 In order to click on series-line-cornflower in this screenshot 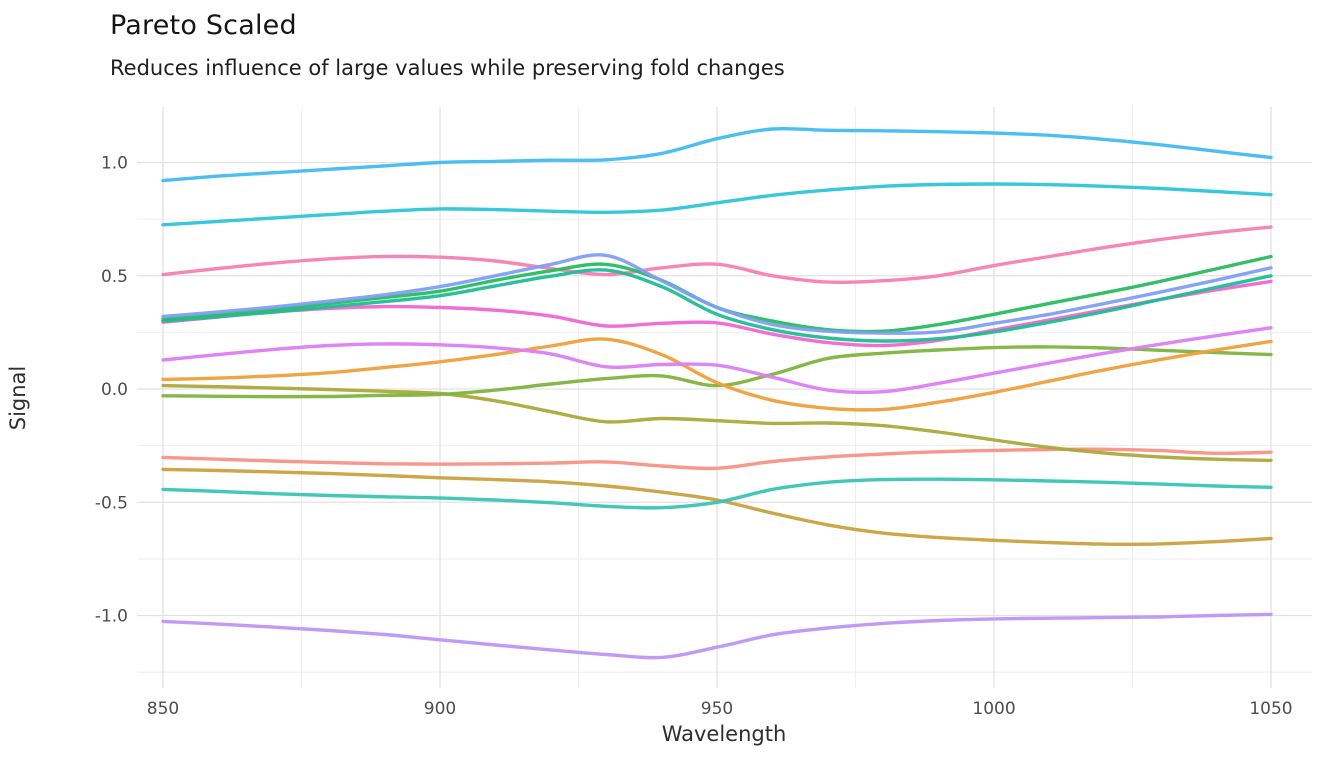, I will do `click(717, 294)`.